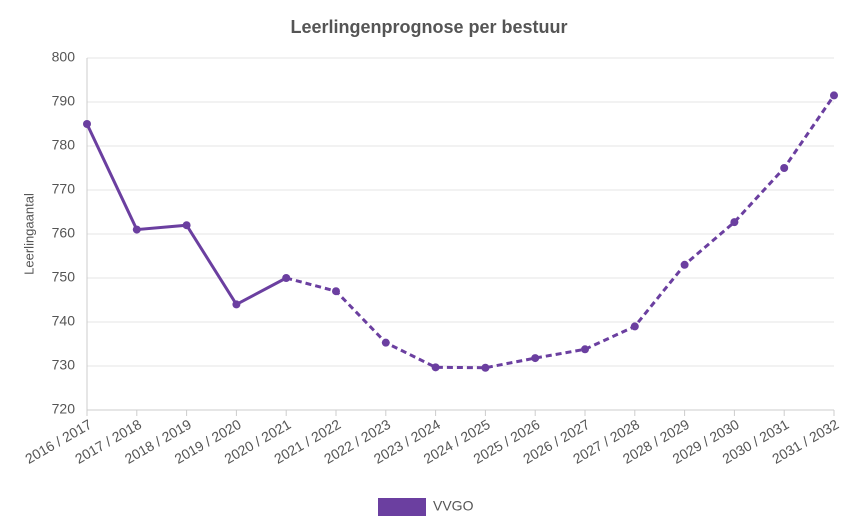  Describe the element at coordinates (64, 233) in the screenshot. I see `y-tick-label: 760` at that location.